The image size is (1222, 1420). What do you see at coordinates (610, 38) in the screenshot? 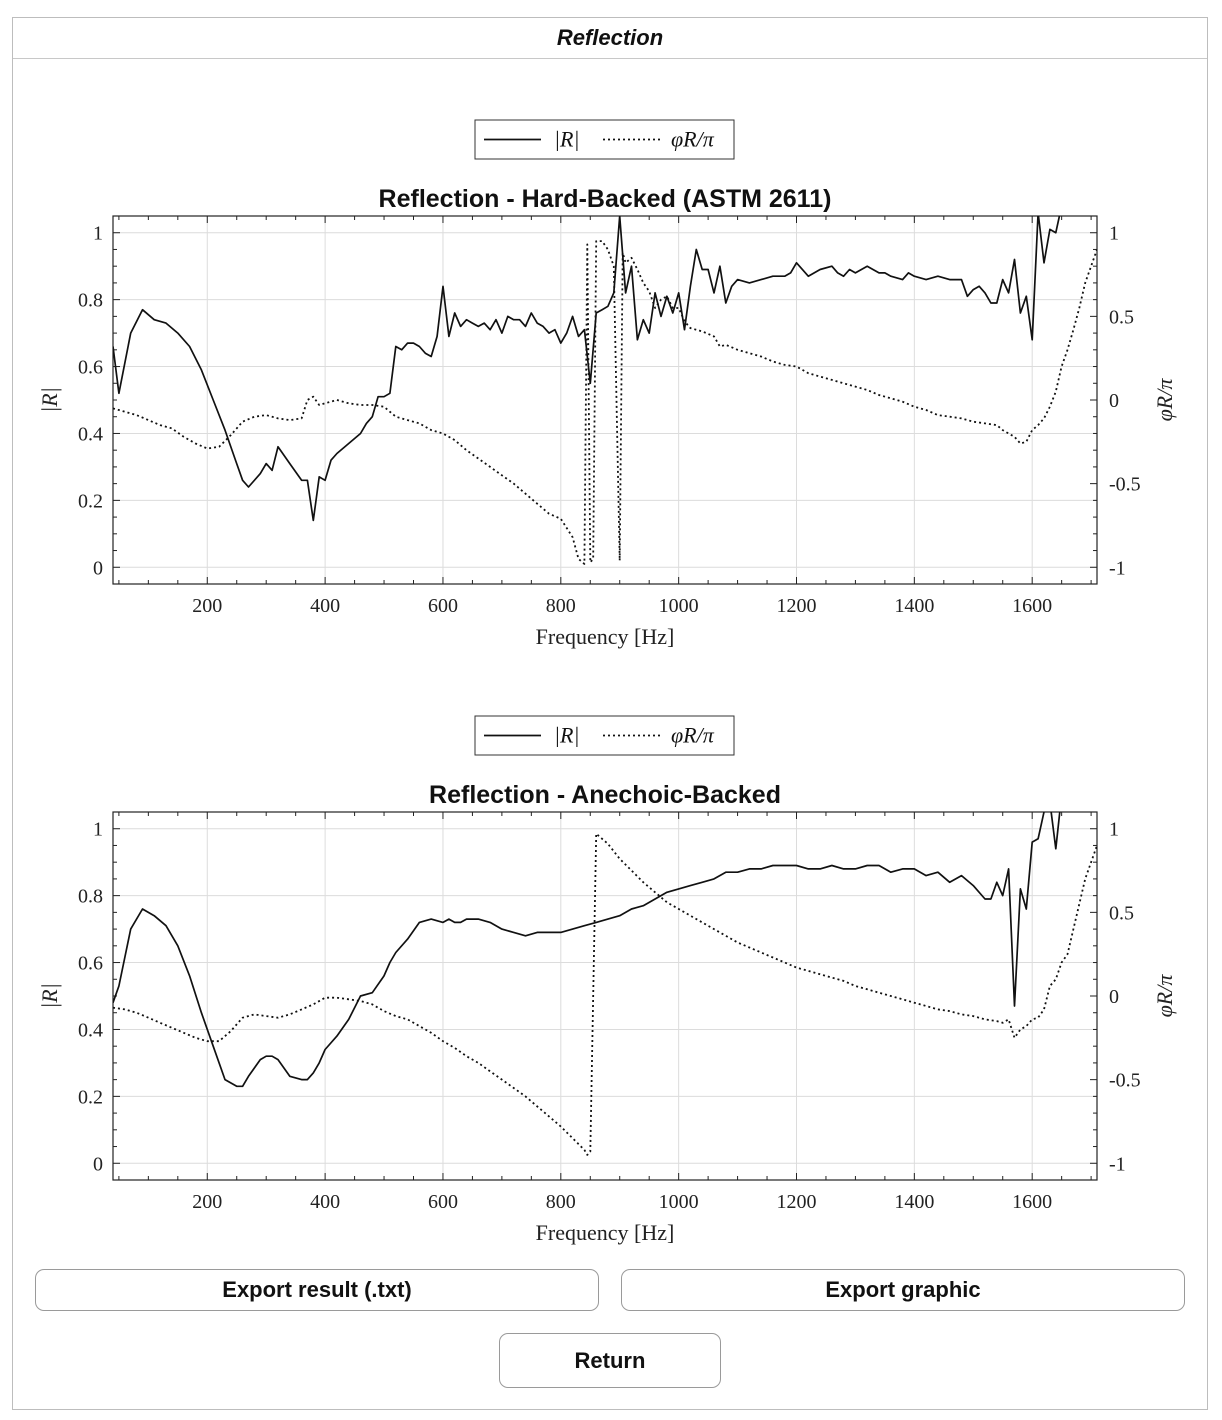
I see `panel-title: Reflection` at bounding box center [610, 38].